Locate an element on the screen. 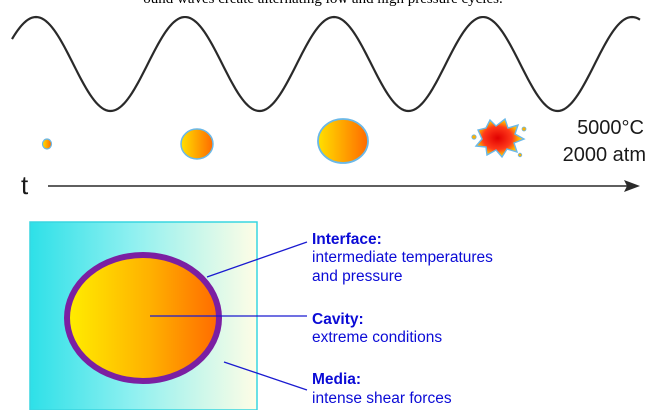  interface-line-2: and pressure is located at coordinates (357, 276).